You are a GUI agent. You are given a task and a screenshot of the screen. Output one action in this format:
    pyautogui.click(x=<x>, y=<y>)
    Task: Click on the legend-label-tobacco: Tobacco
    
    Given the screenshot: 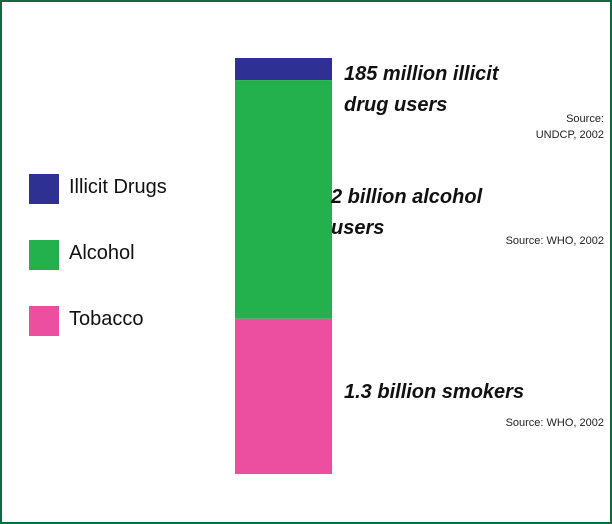 What is the action you would take?
    pyautogui.click(x=106, y=319)
    